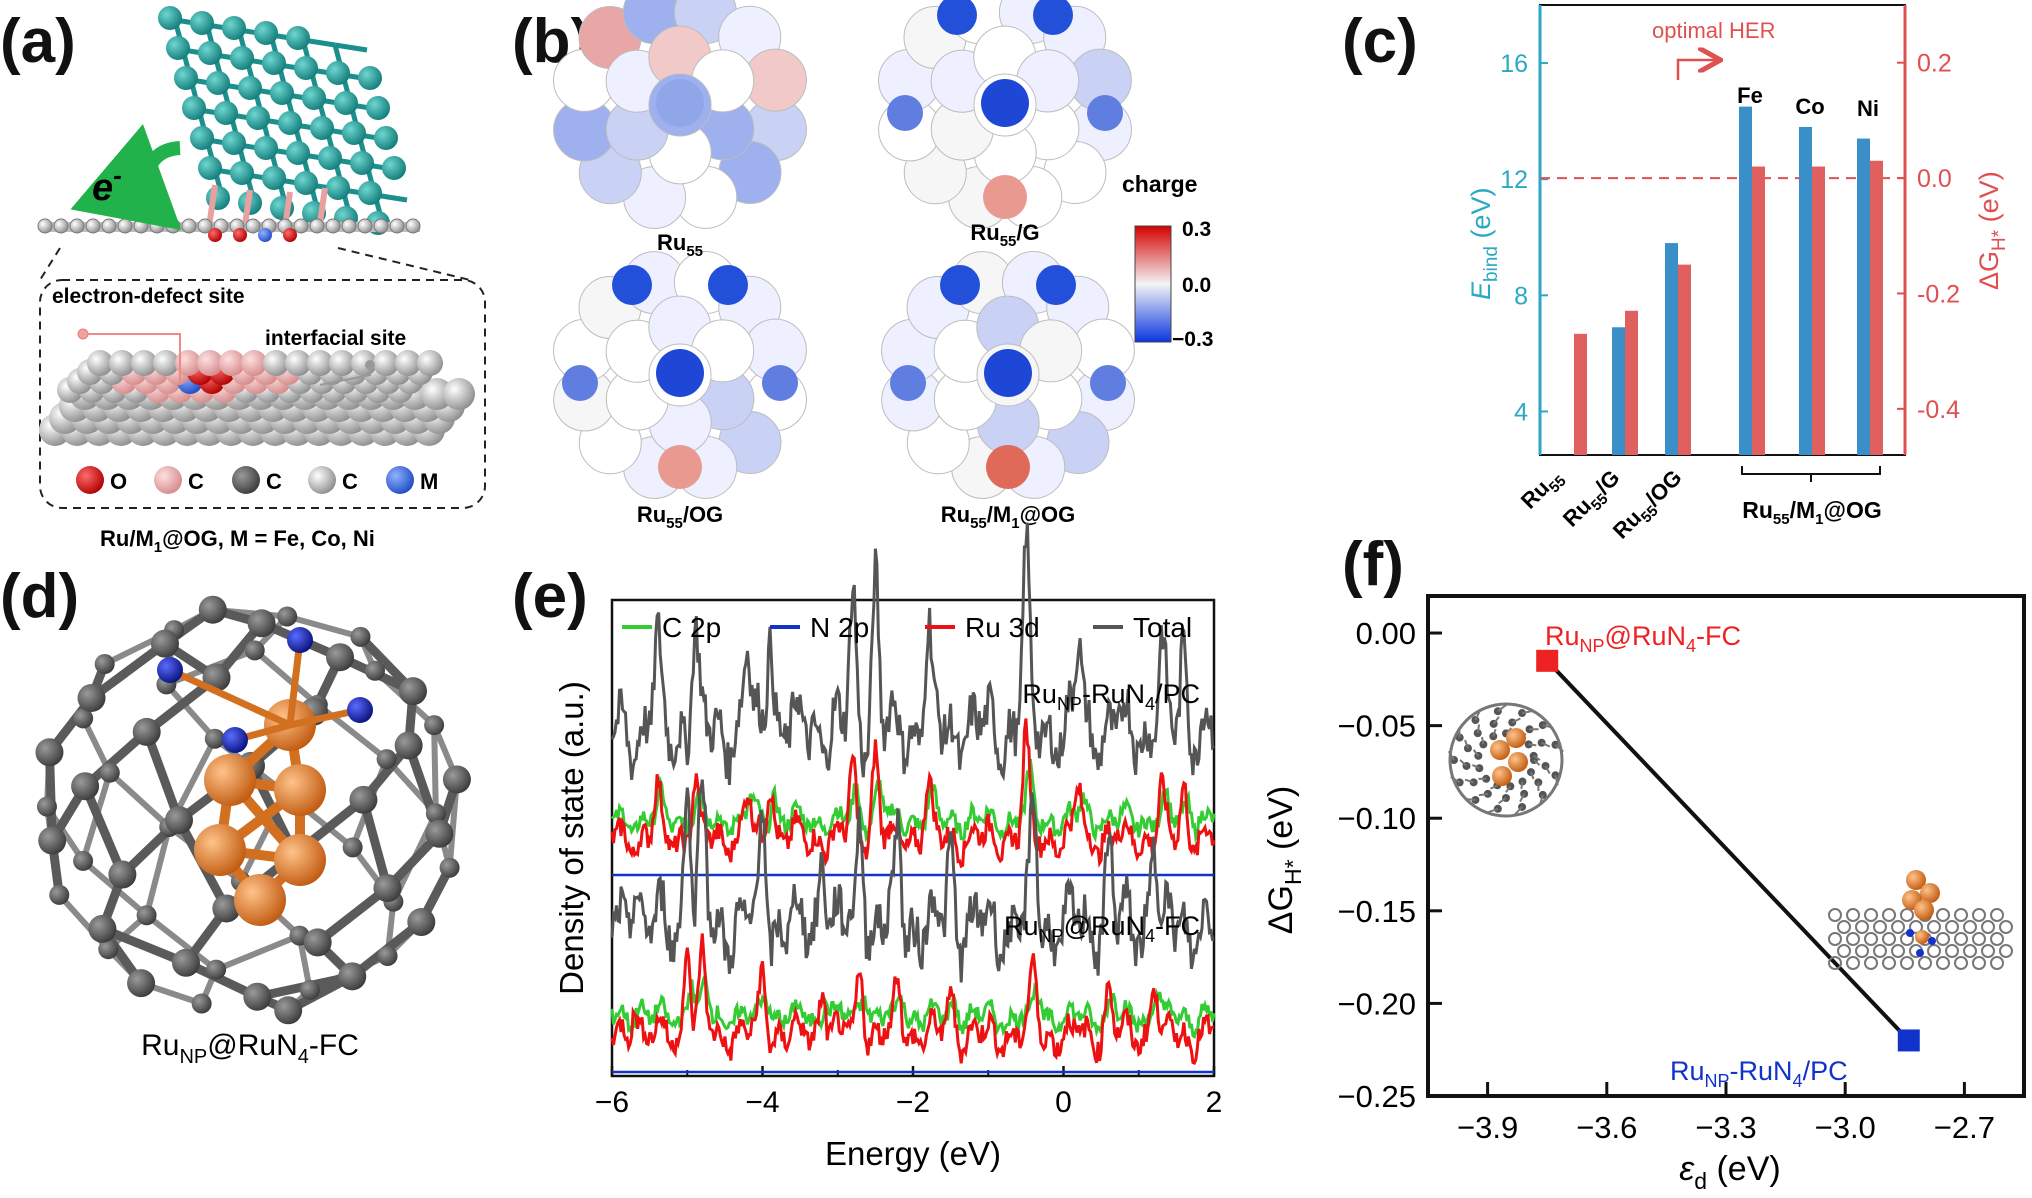 The height and width of the screenshot is (1198, 2032). Describe the element at coordinates (1487, 1127) in the screenshot. I see `x-tick-label: −3.9` at that location.